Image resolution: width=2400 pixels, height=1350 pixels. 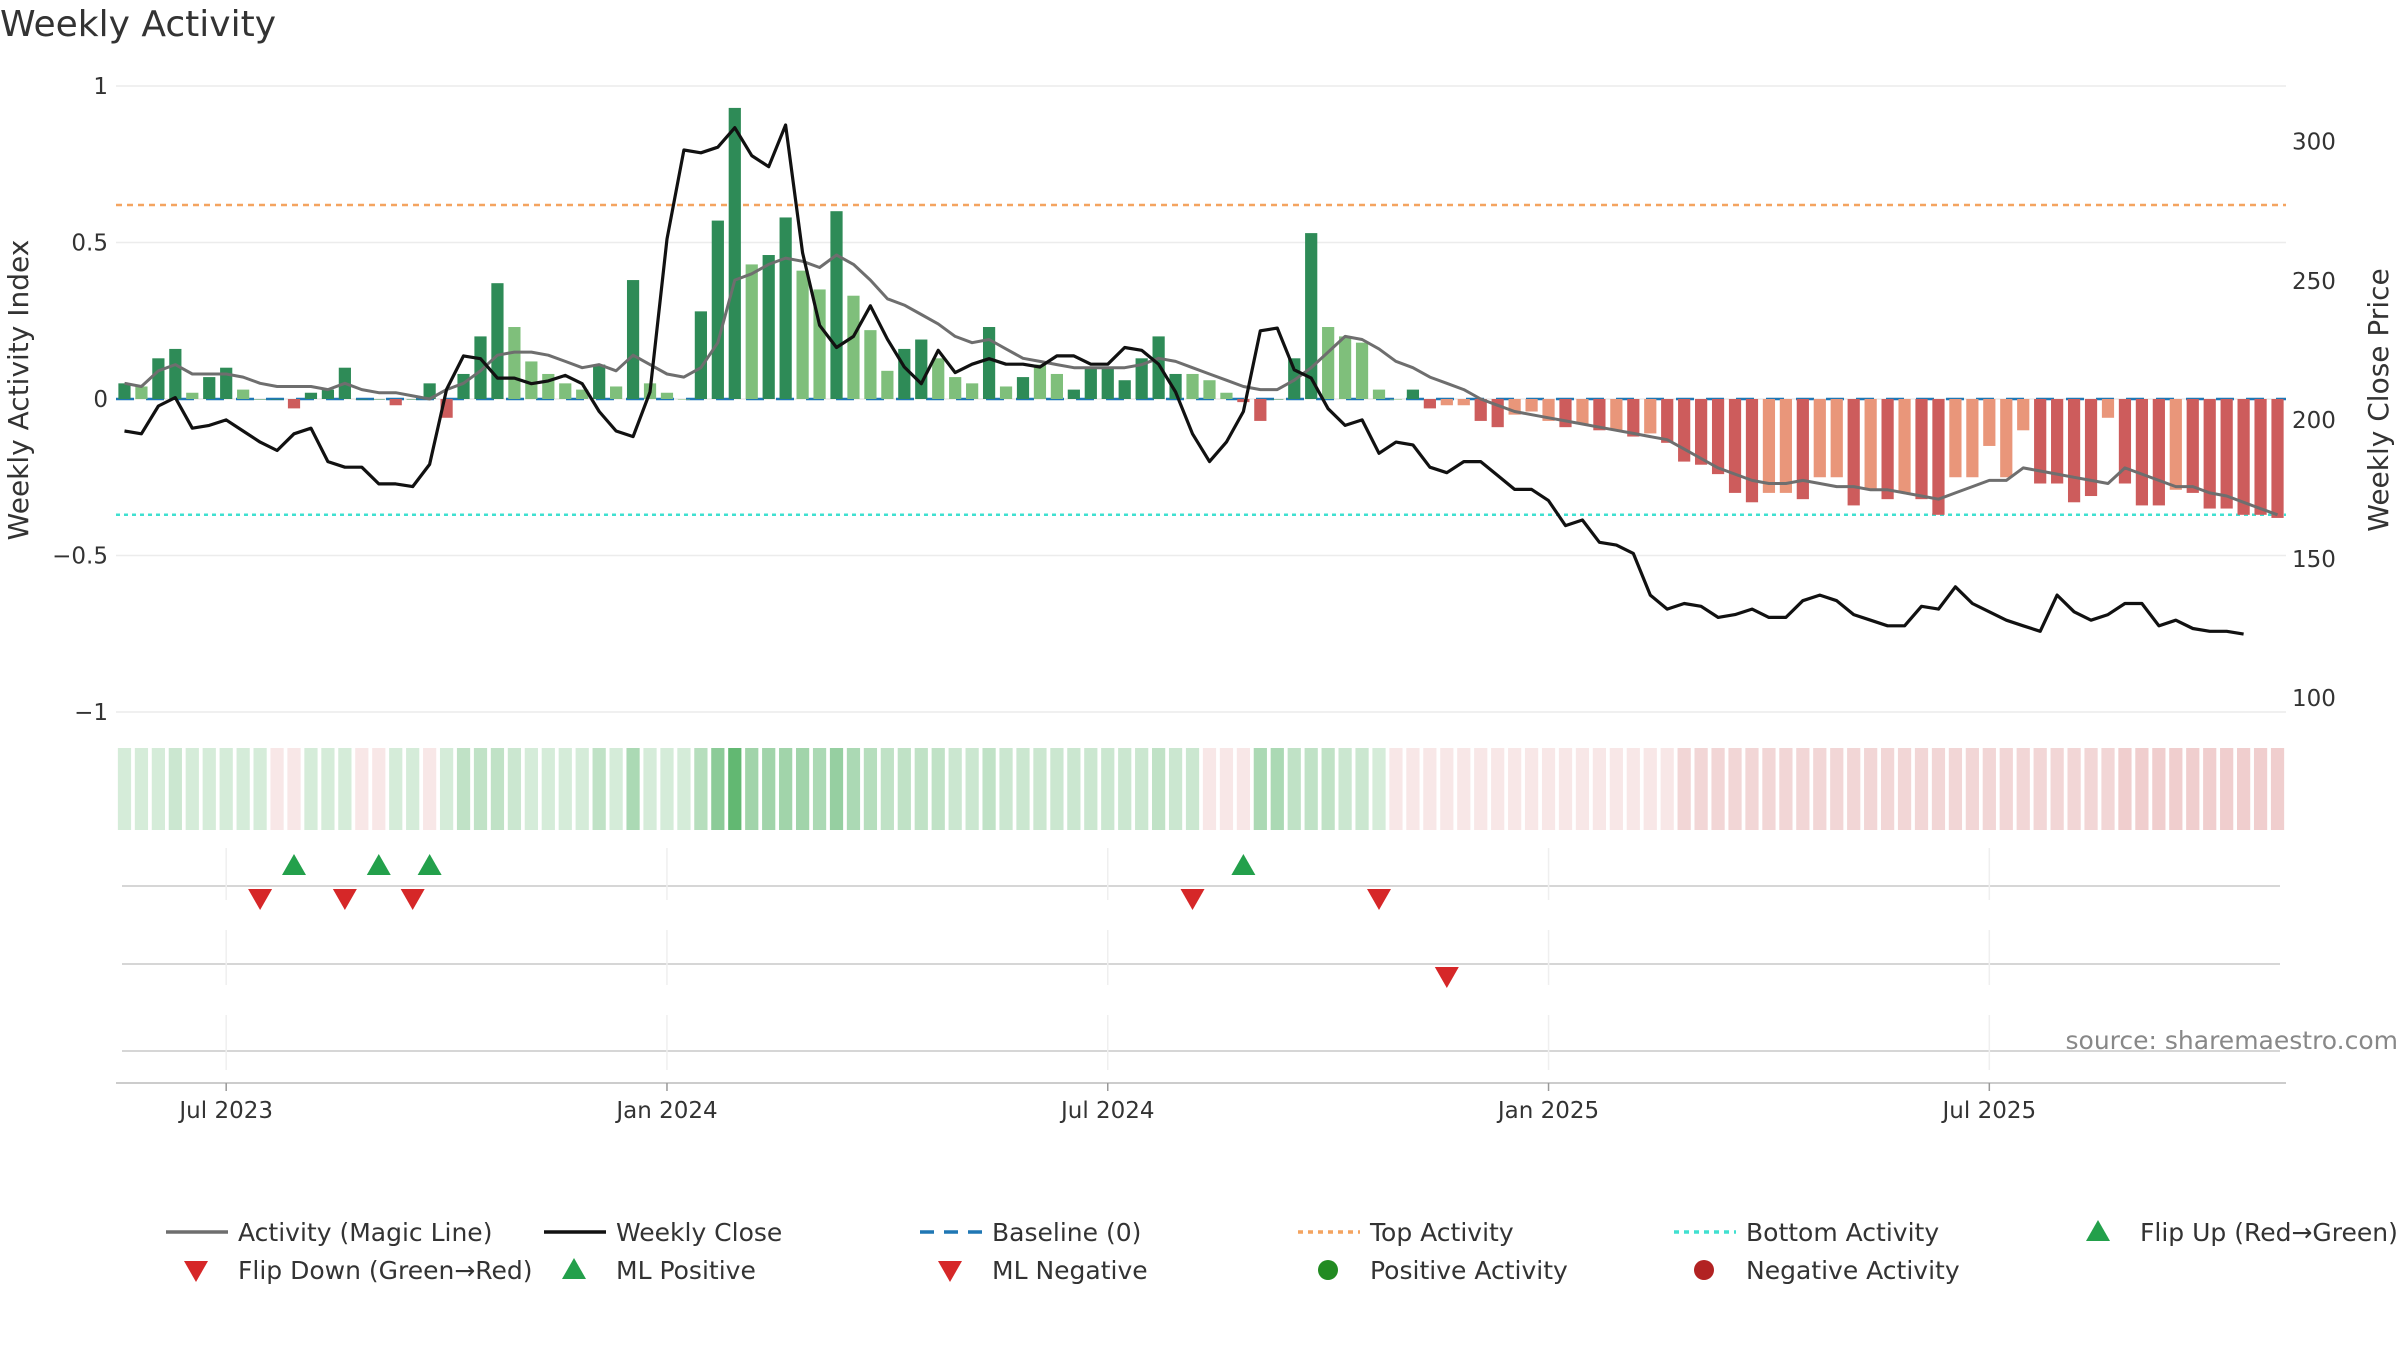 I want to click on legend-label: ML Positive, so click(x=686, y=1270).